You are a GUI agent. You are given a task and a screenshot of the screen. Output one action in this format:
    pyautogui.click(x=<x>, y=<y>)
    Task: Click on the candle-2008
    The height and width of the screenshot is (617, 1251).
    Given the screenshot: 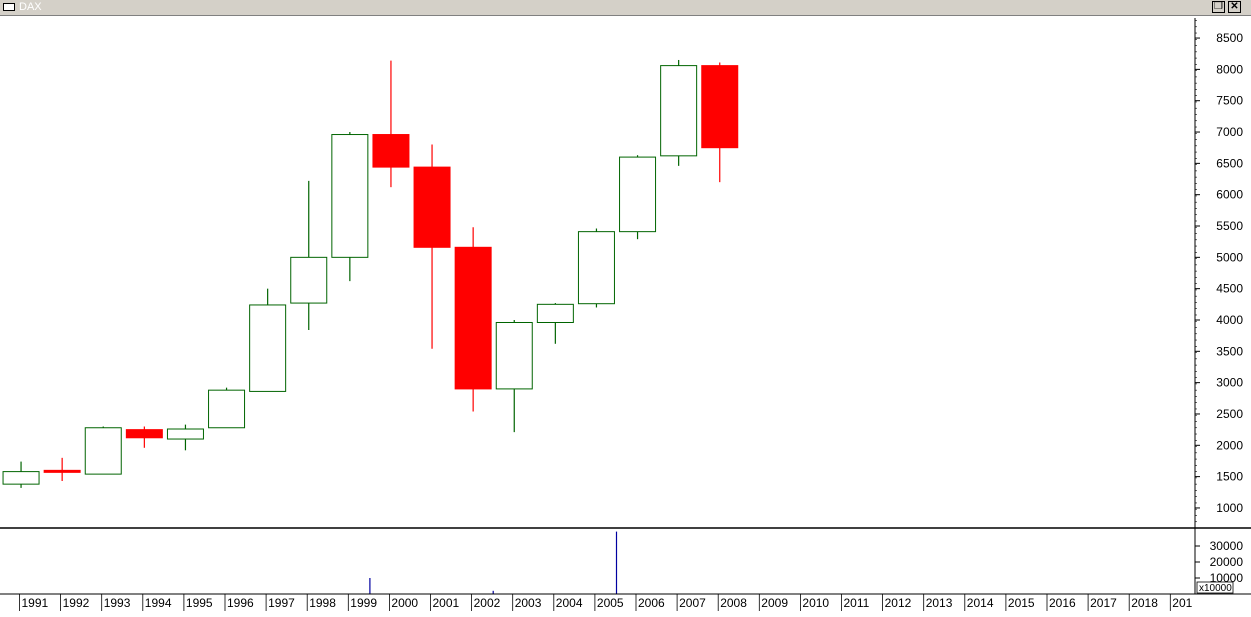 What is the action you would take?
    pyautogui.click(x=720, y=122)
    